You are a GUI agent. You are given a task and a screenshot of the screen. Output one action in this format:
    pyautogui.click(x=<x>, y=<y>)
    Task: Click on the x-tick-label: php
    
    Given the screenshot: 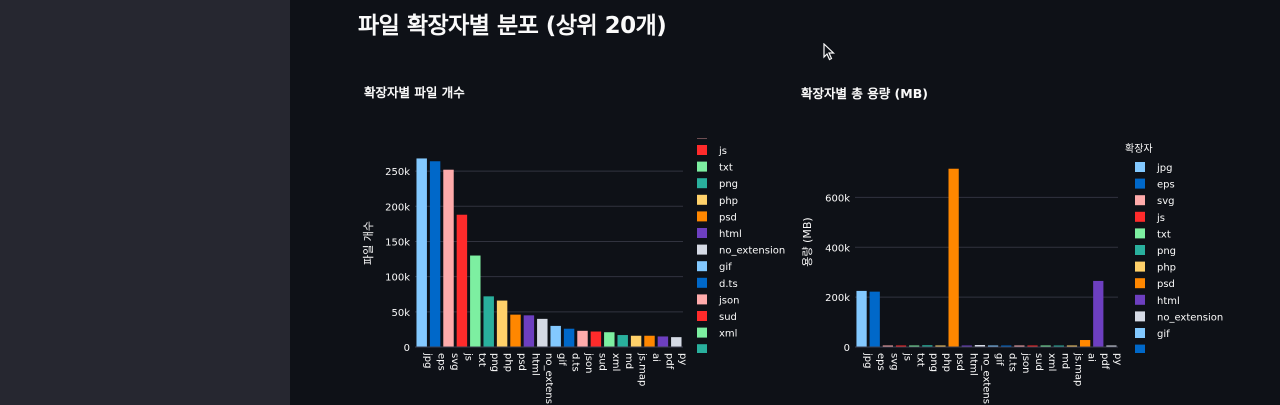 What is the action you would take?
    pyautogui.click(x=946, y=362)
    